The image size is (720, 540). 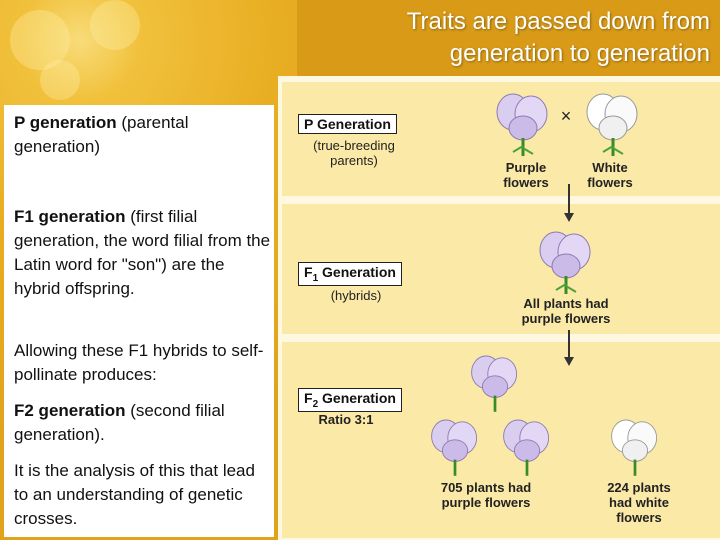 What do you see at coordinates (526, 175) in the screenshot?
I see `purple-caption: Purple flowers` at bounding box center [526, 175].